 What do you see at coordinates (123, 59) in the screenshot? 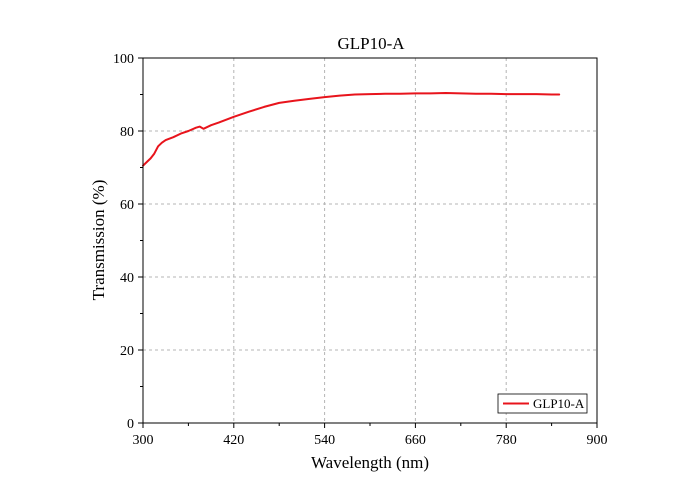
I see `y-tick-label: 100` at bounding box center [123, 59].